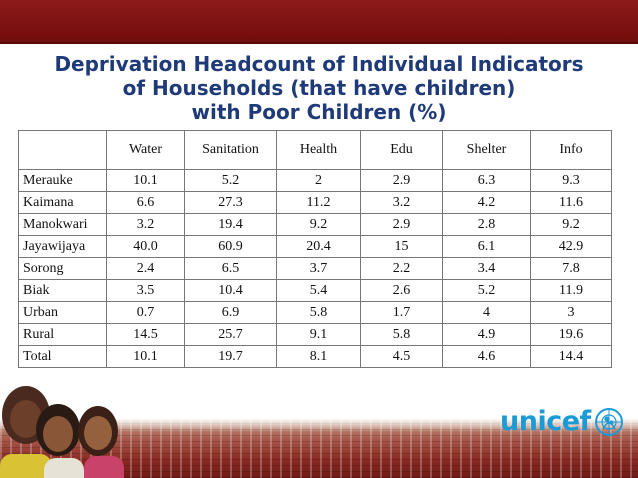 The width and height of the screenshot is (638, 478). What do you see at coordinates (571, 246) in the screenshot?
I see `value-cell: 42.9` at bounding box center [571, 246].